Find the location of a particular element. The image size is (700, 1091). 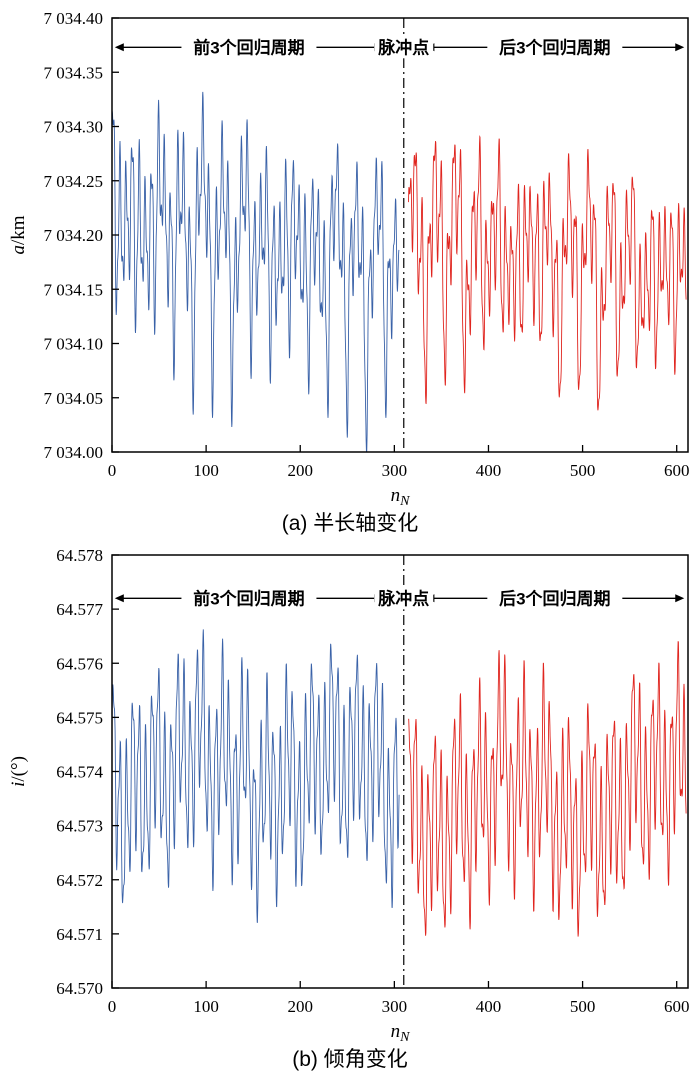

svg-text: 64.576 is located at coordinates (79, 663).